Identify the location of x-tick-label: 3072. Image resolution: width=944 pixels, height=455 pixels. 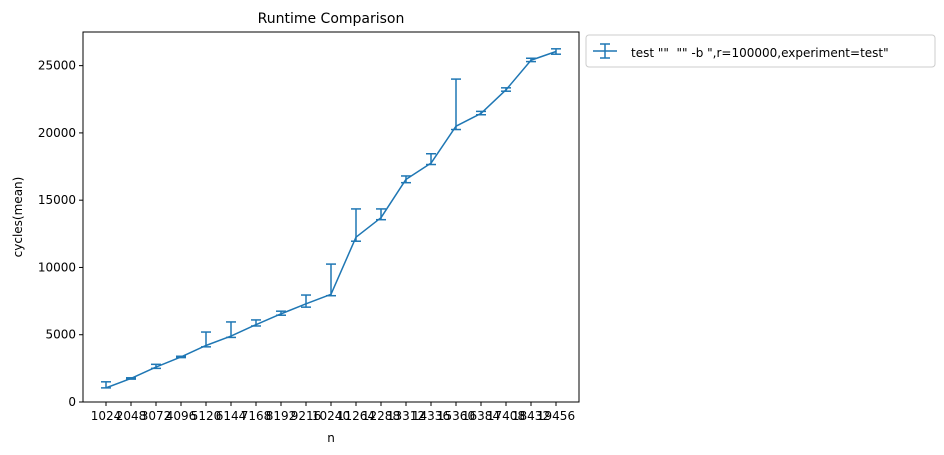
(156, 416).